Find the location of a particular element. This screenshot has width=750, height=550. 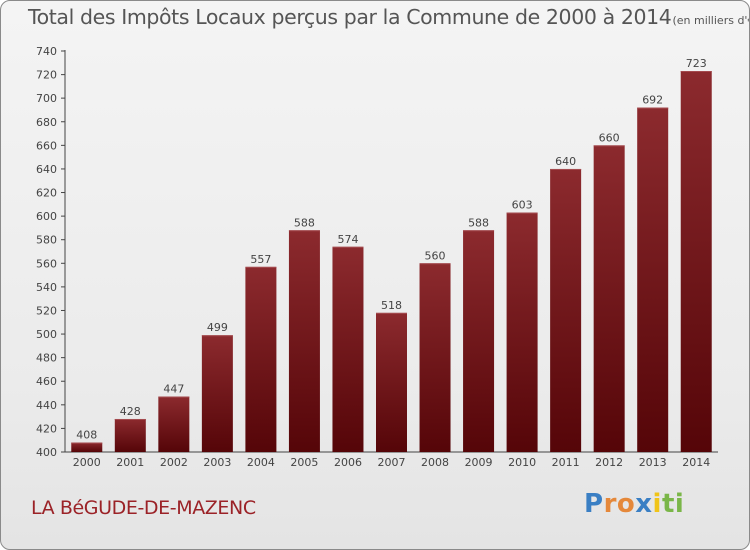

x-tick-label: 2010 is located at coordinates (522, 462).